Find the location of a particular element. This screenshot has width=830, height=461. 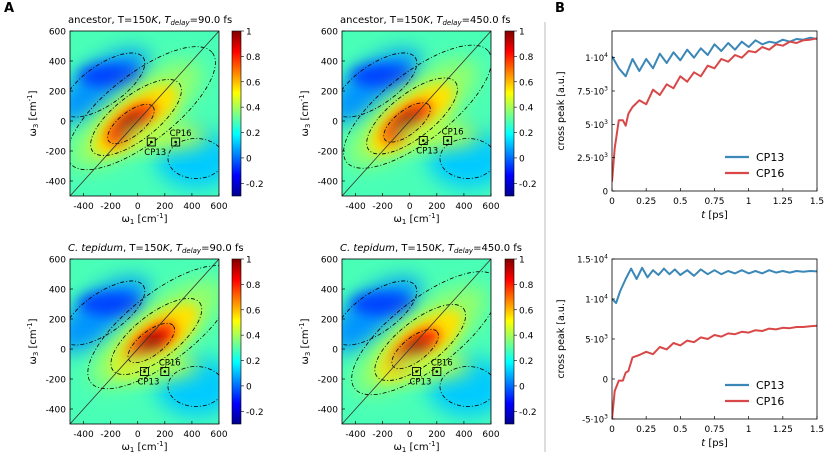

panel-title: ancestor, T=150K, Tdelay=450.0 fs is located at coordinates (425, 21).